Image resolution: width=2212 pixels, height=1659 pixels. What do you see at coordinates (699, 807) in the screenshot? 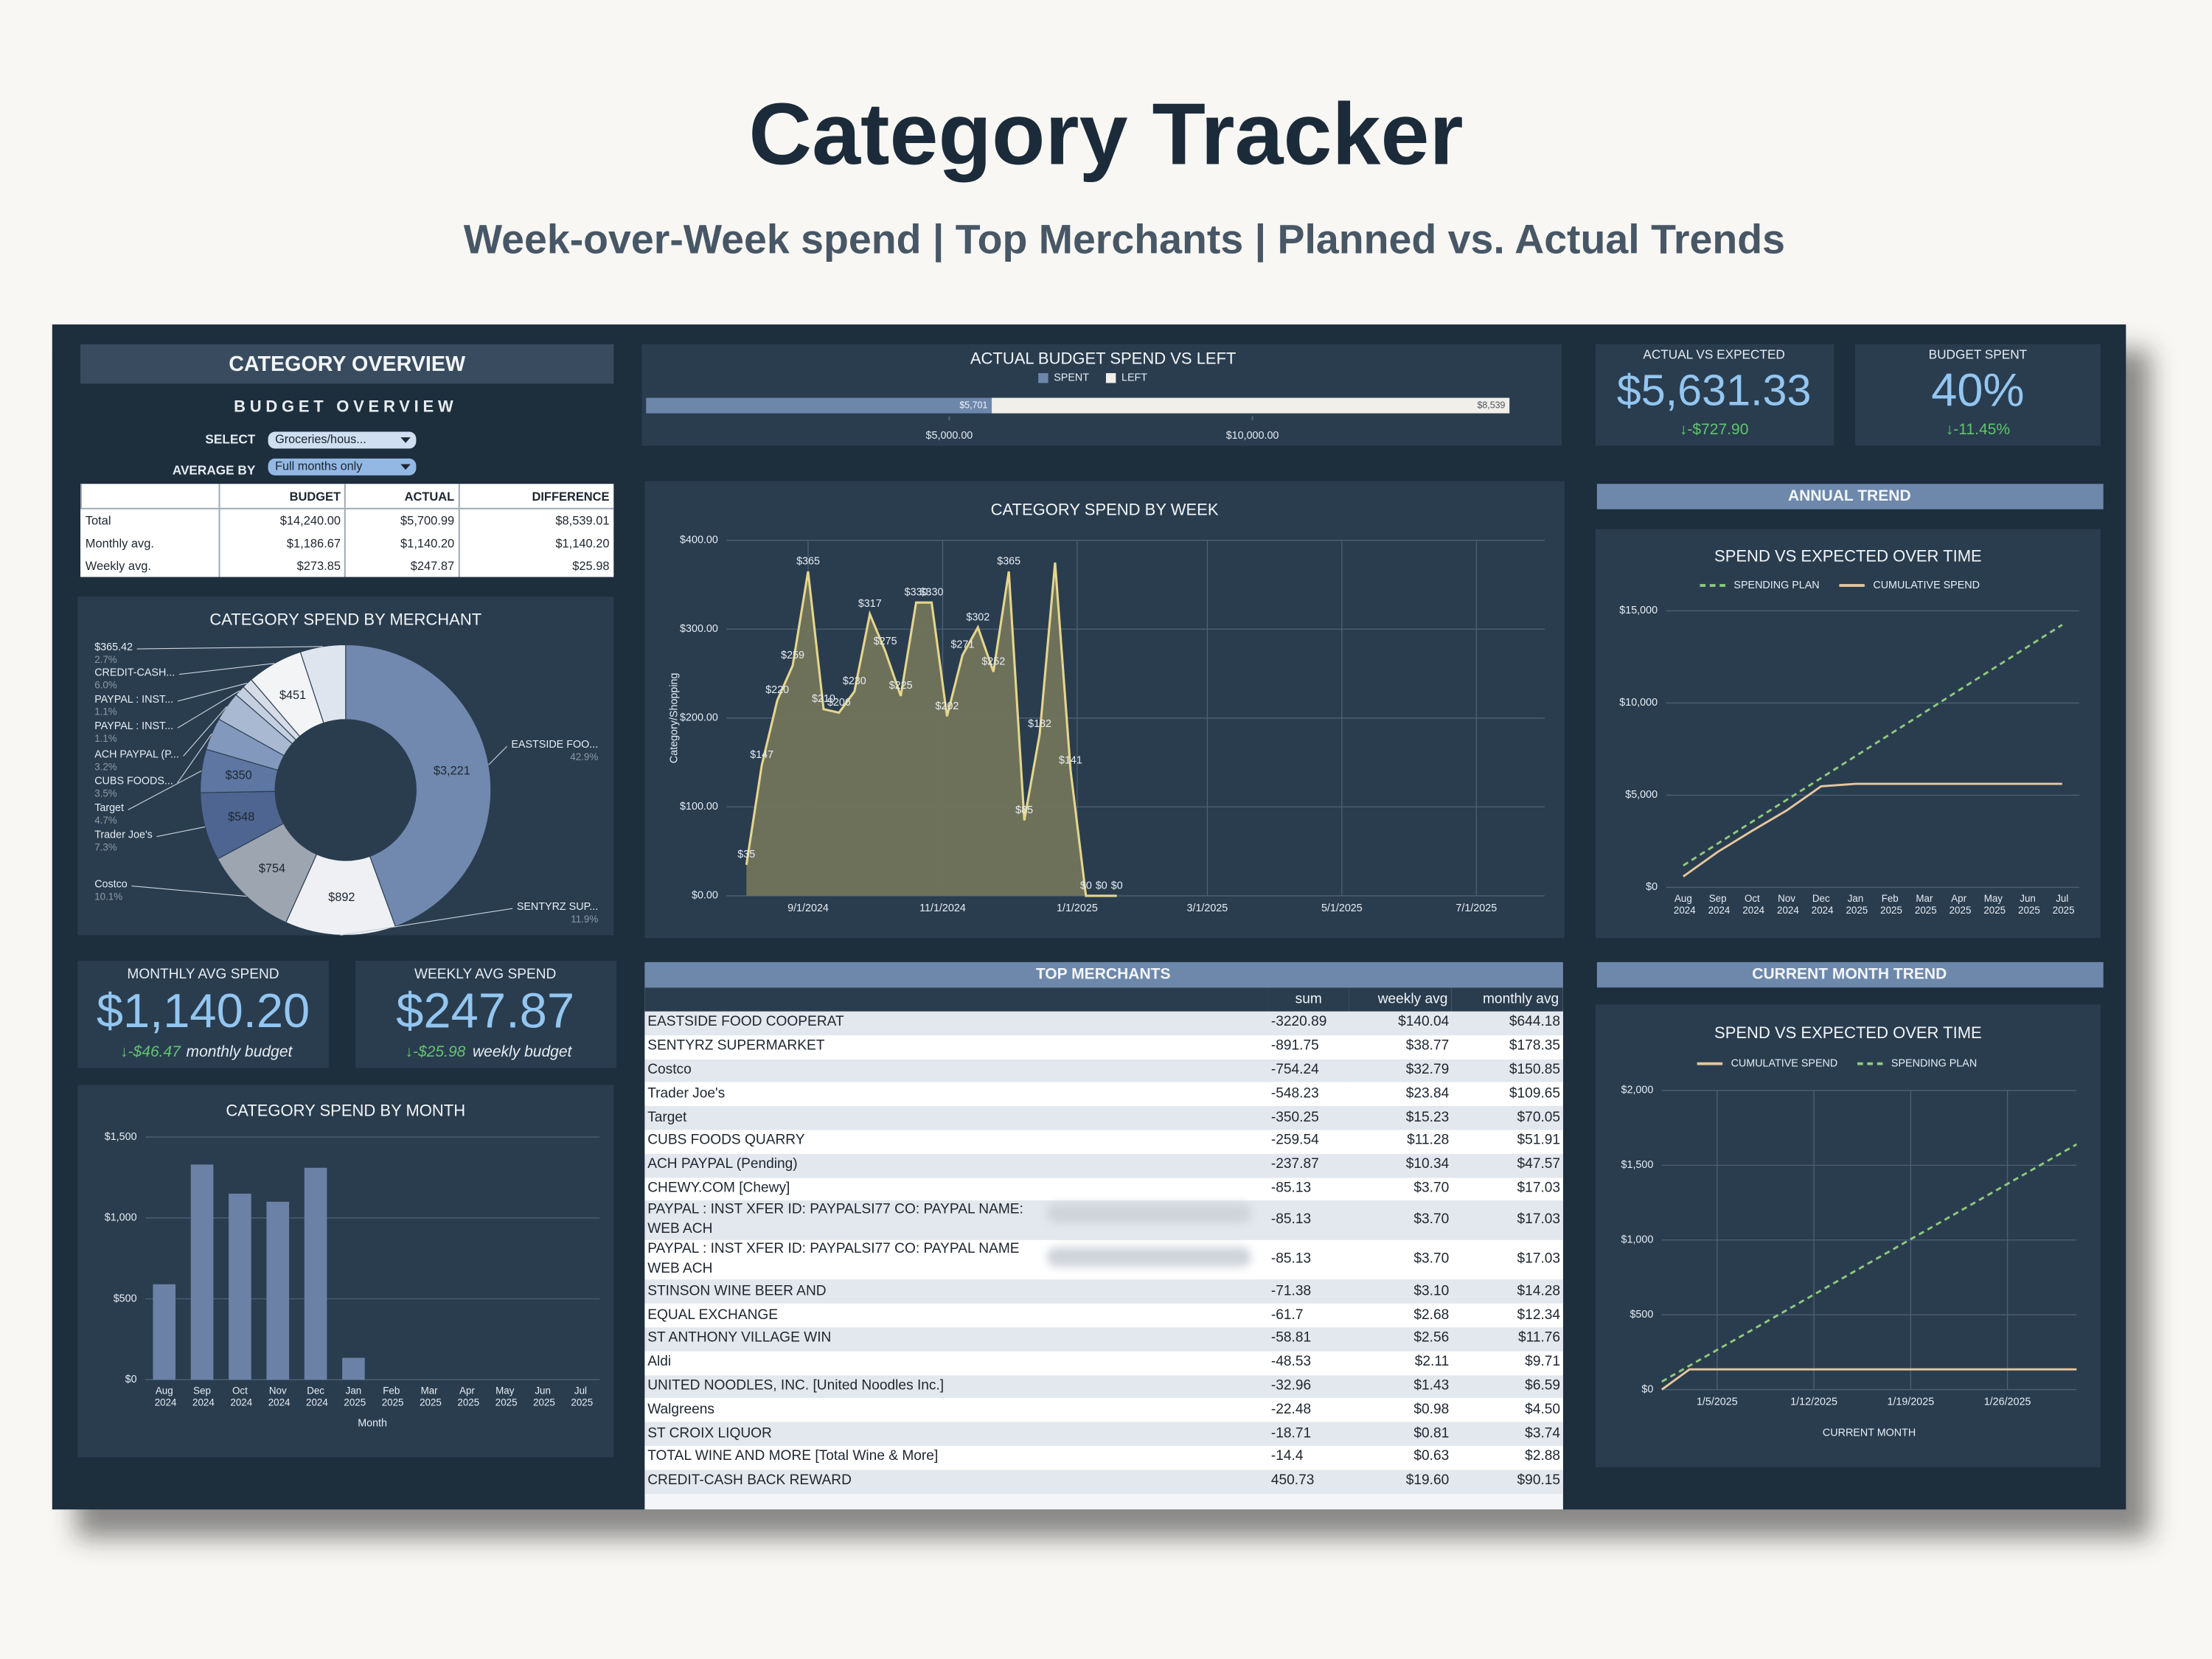
I see `y-tick-label: $100.00` at bounding box center [699, 807].